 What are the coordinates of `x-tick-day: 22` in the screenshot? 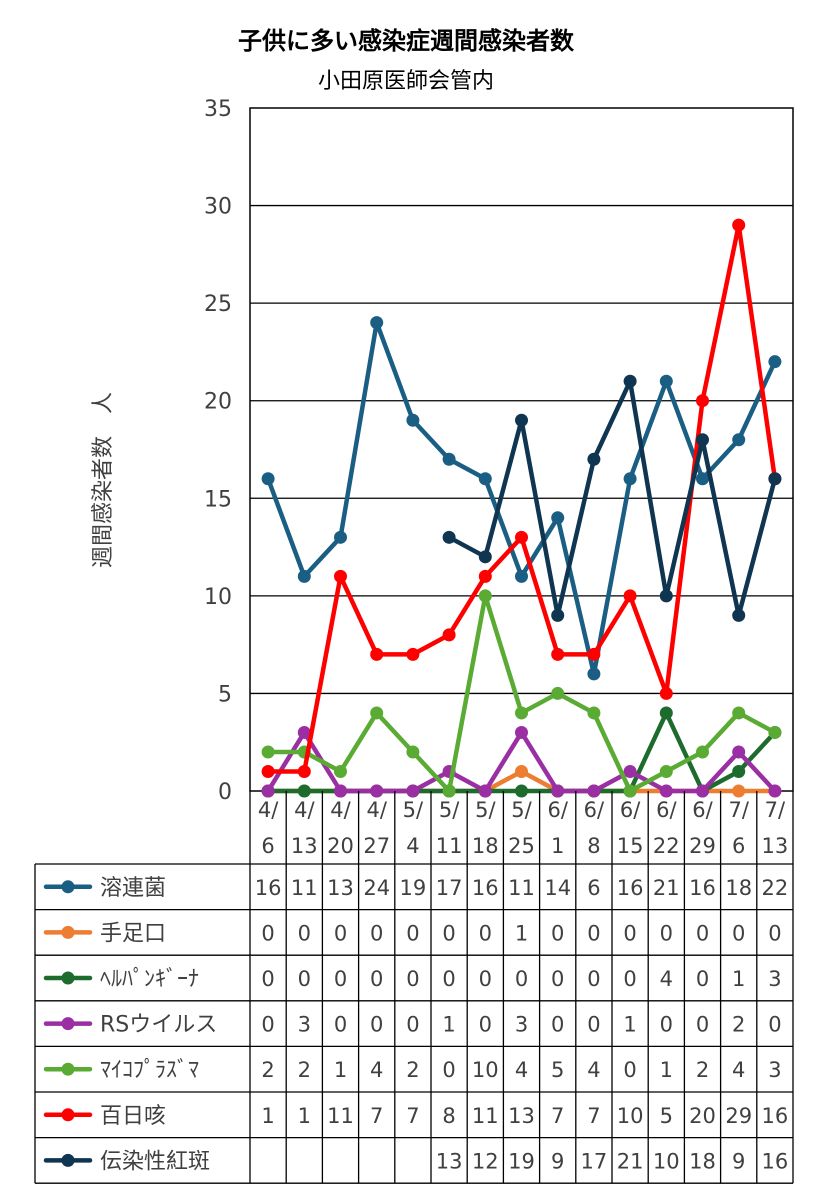 It's located at (666, 846).